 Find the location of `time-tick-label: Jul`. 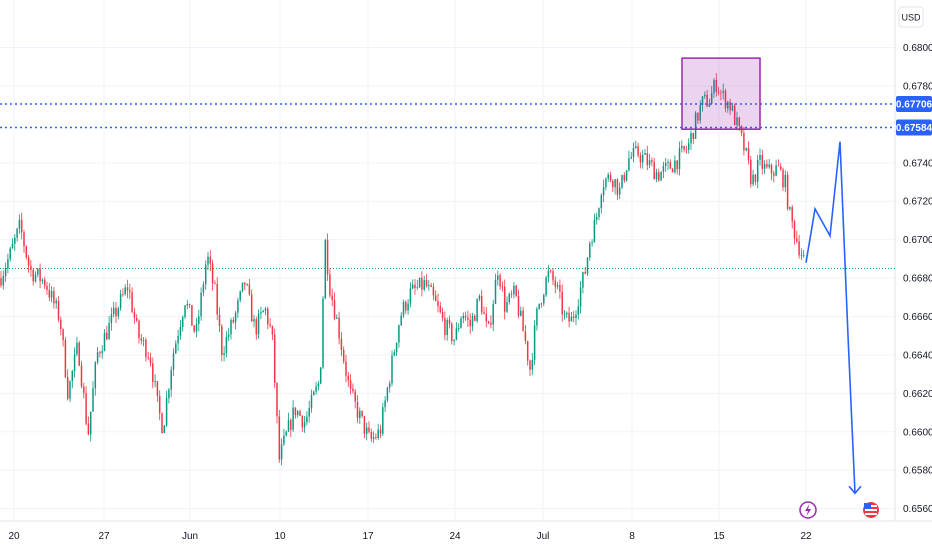

time-tick-label: Jul is located at coordinates (543, 536).